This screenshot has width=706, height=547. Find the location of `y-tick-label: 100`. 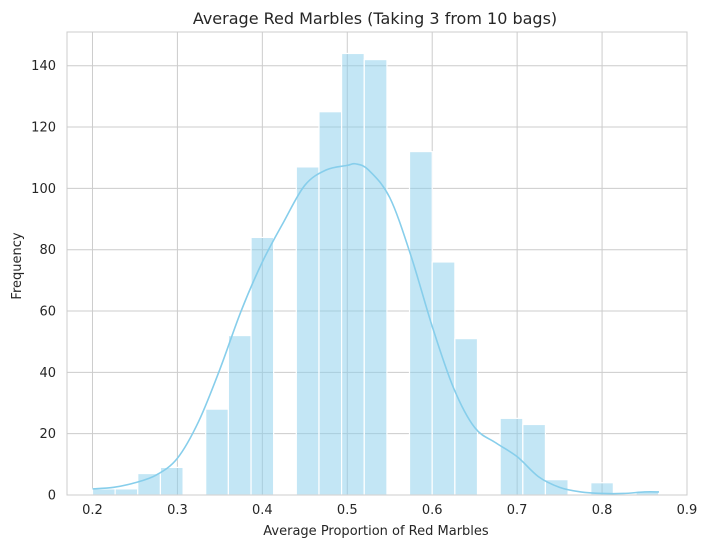

y-tick-label: 100 is located at coordinates (43, 189).